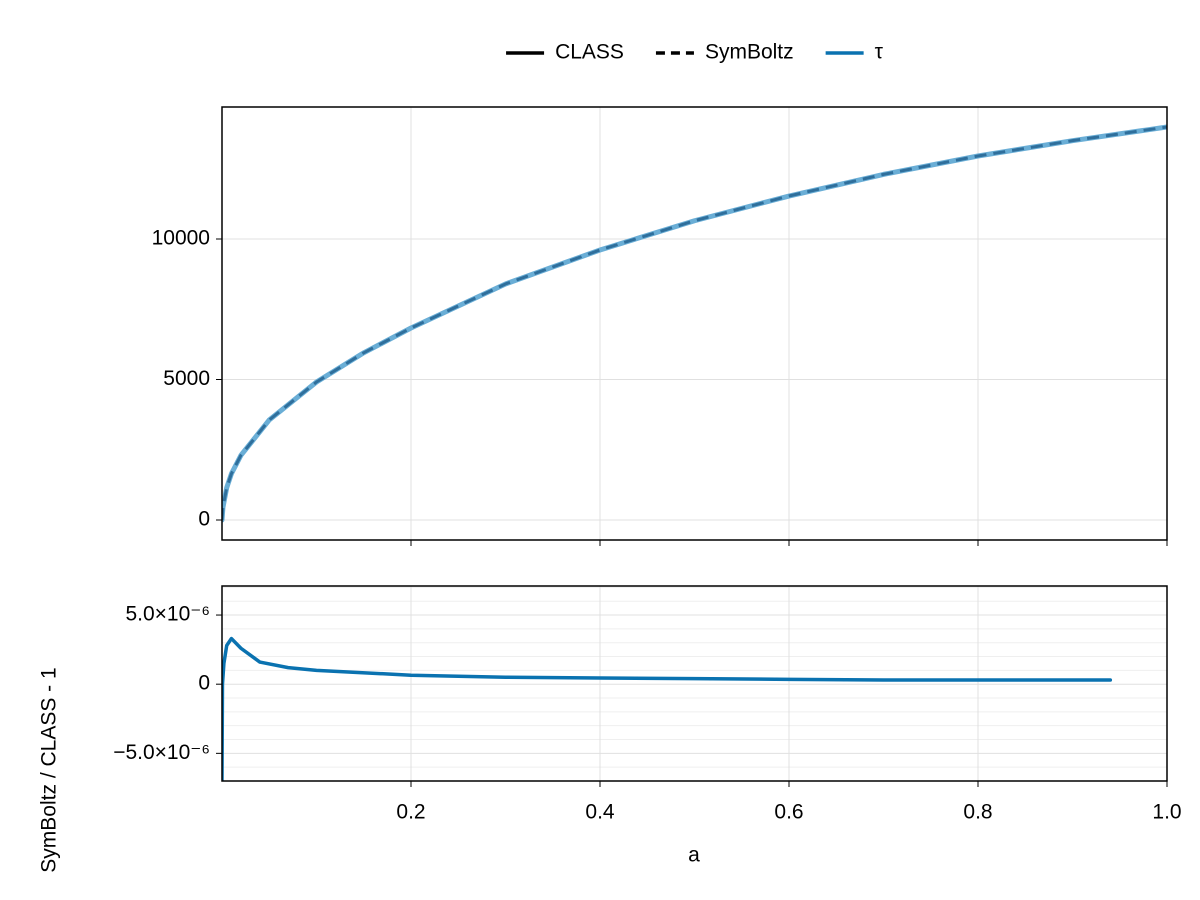 This screenshot has width=1200, height=900. I want to click on legend-label: SymBoltz, so click(749, 52).